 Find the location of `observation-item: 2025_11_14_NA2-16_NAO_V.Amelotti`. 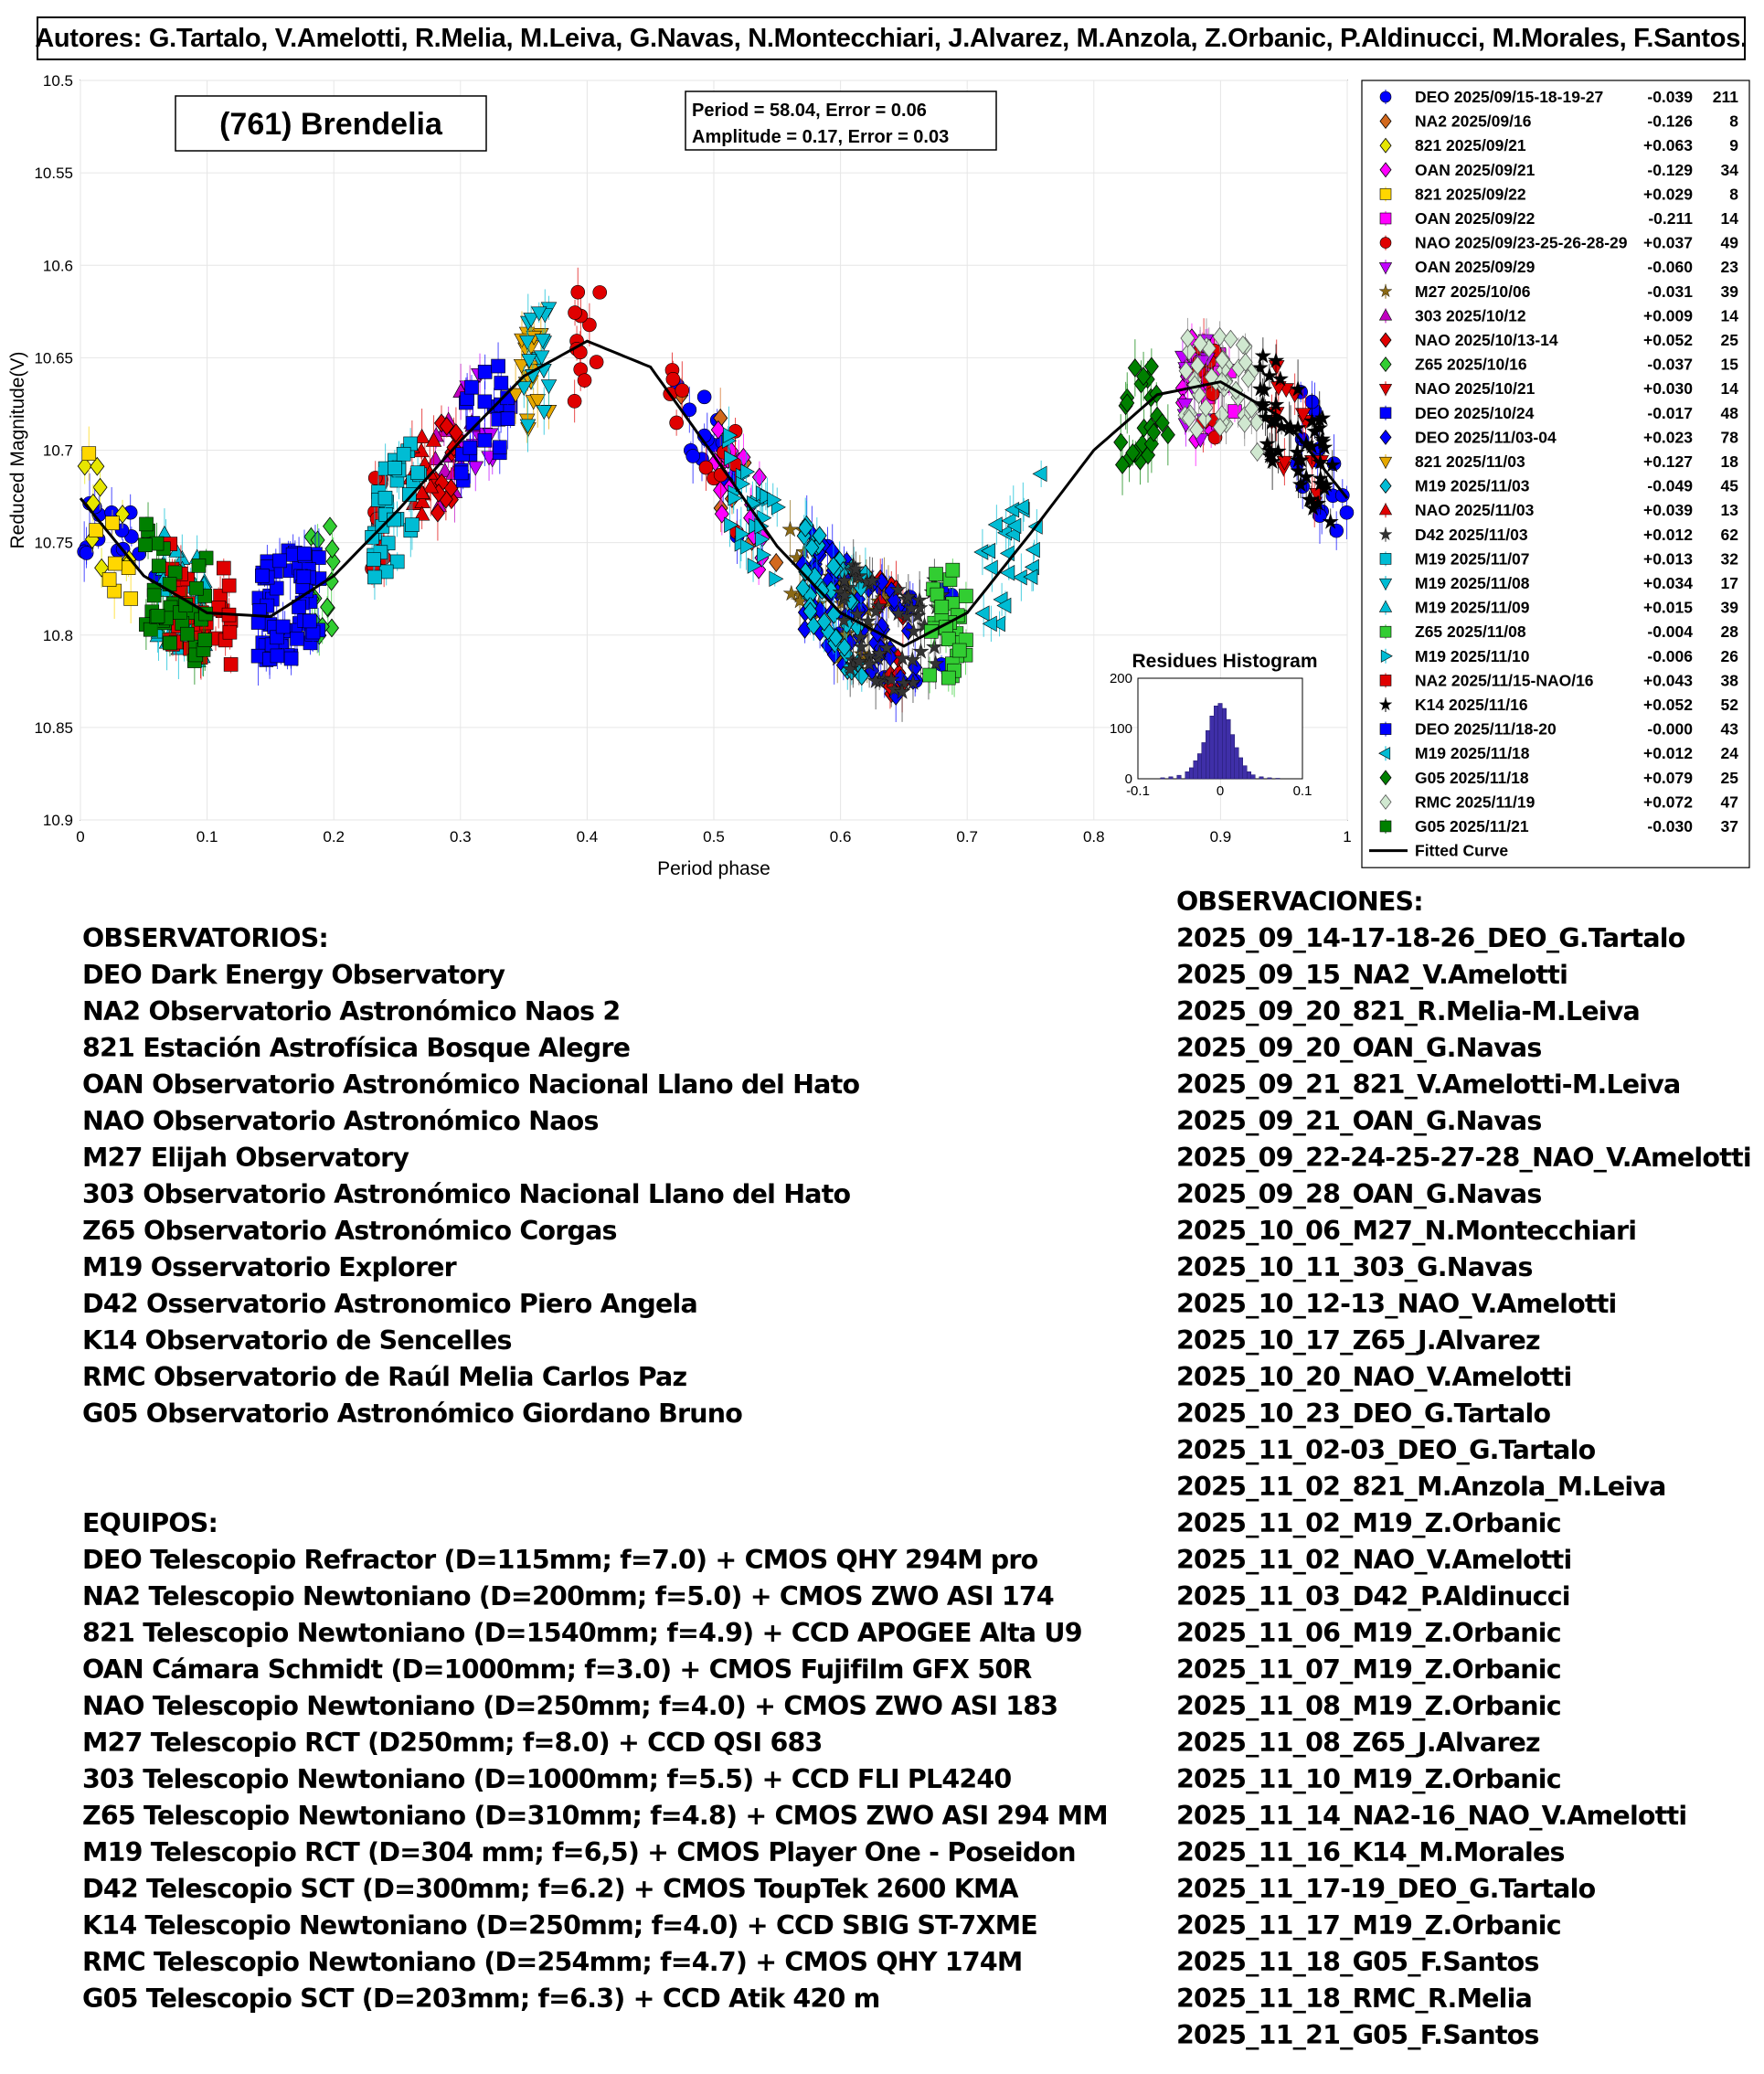

observation-item: 2025_11_14_NA2-16_NAO_V.Amelotti is located at coordinates (1431, 1816).